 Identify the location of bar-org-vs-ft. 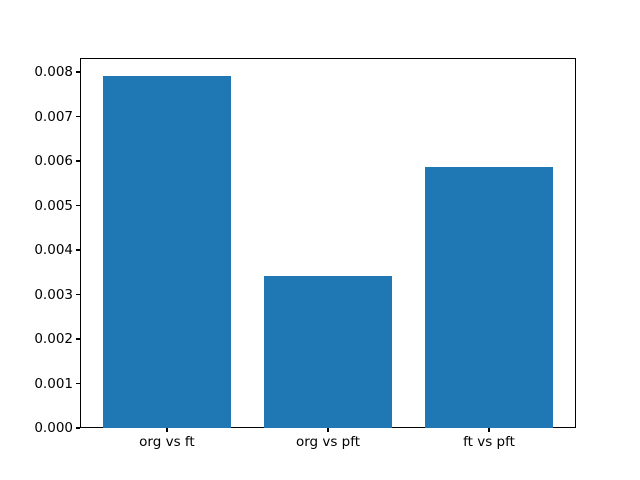
(167, 251).